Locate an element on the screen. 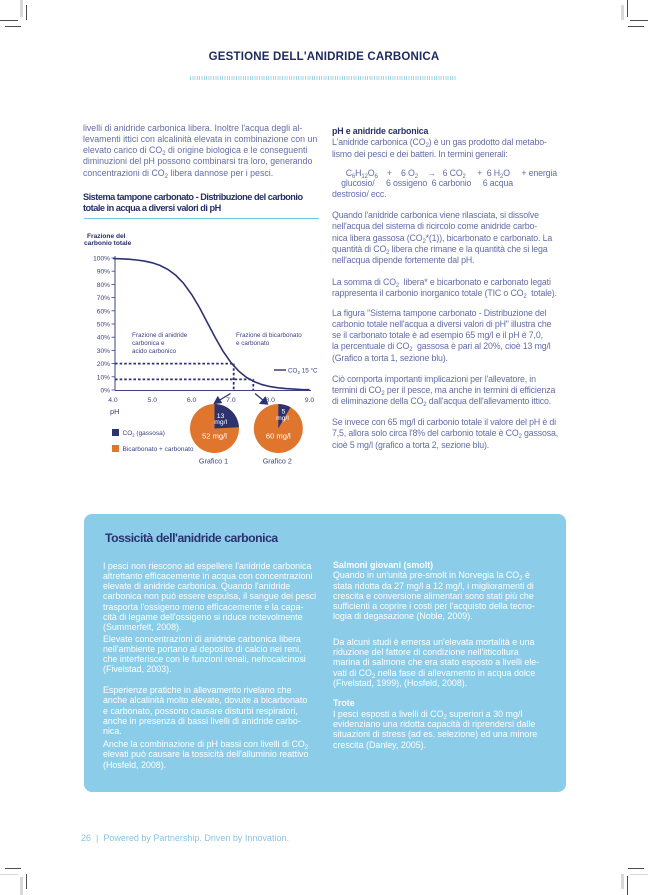  svg-text: pH is located at coordinates (115, 411).